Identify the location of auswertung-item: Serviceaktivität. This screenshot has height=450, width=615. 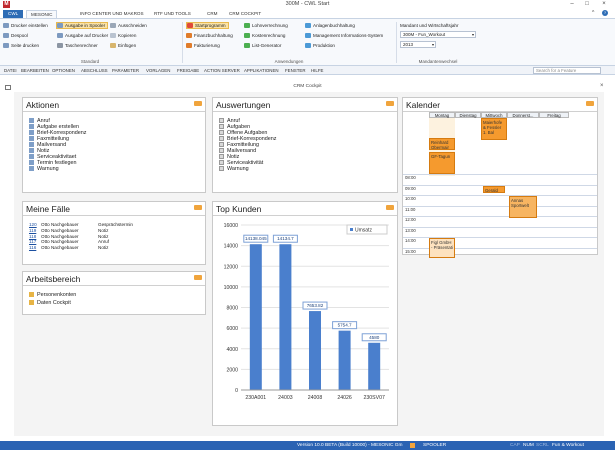
(241, 163).